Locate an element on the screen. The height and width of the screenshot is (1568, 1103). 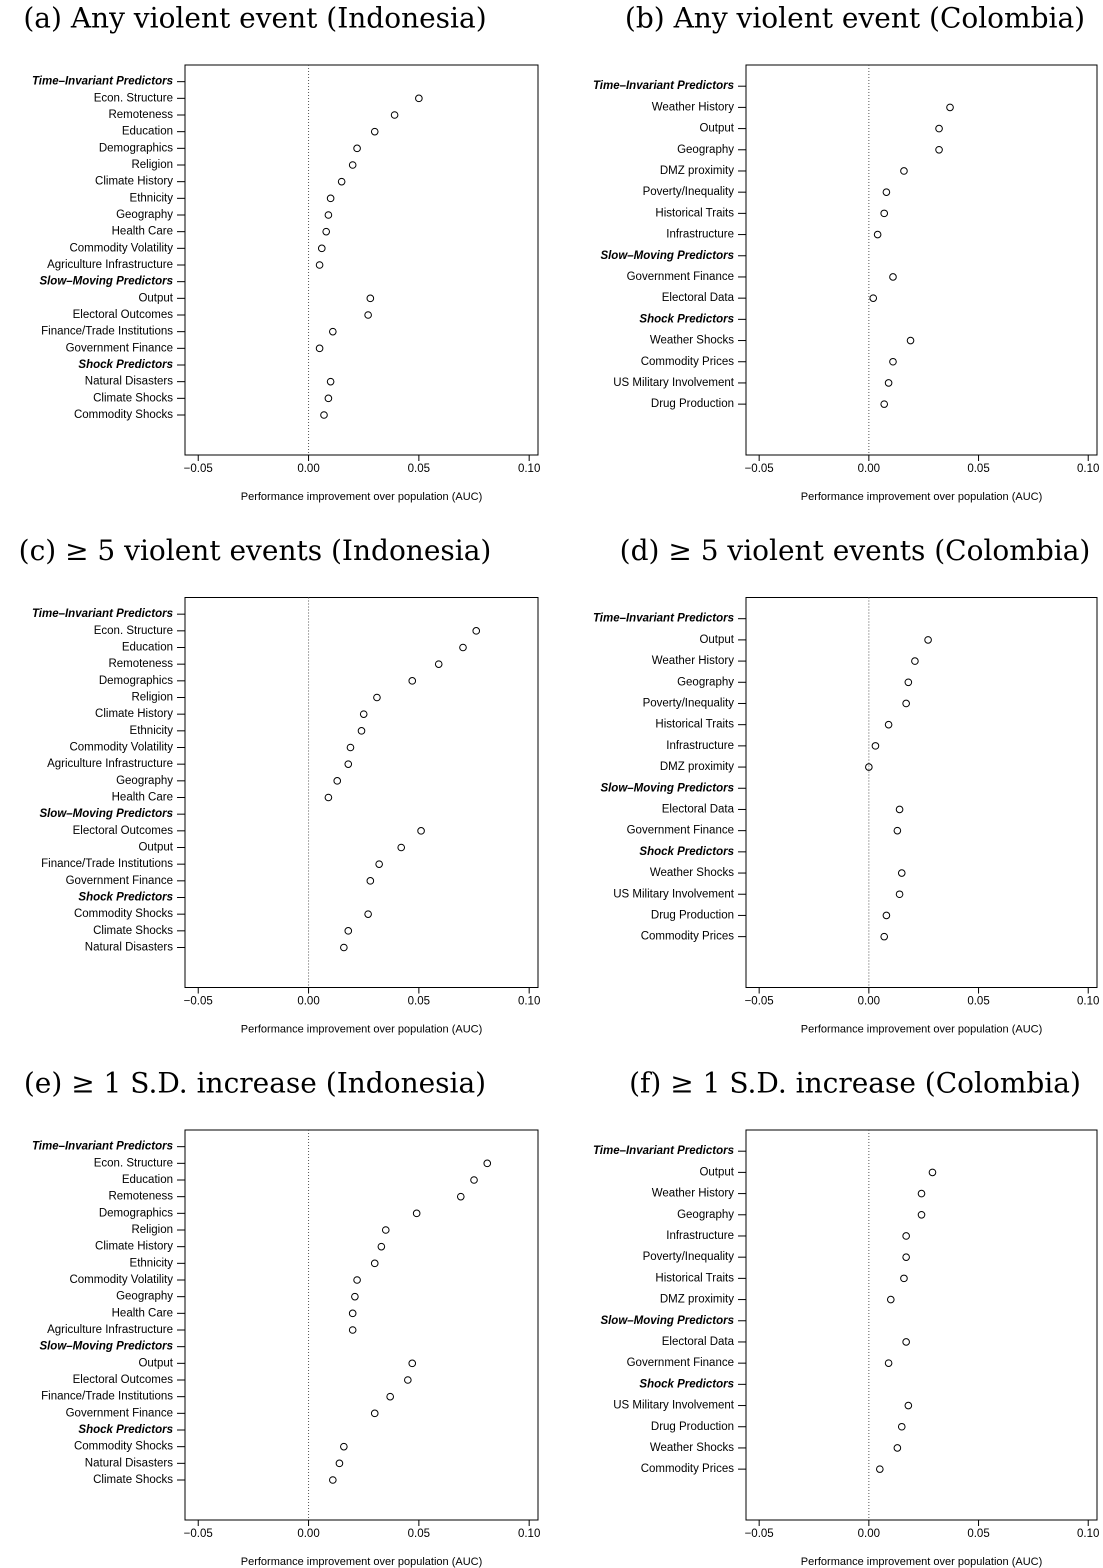
category-label: Drug Production is located at coordinates (692, 915).